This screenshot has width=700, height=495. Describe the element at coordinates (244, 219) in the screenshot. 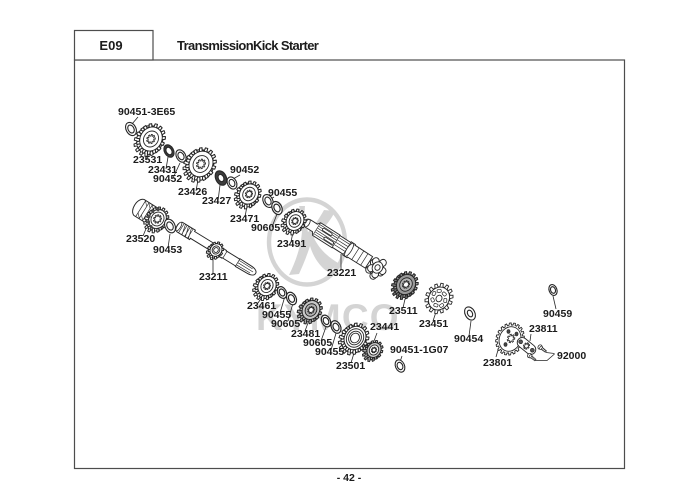

I see `svg-text: 23471` at that location.